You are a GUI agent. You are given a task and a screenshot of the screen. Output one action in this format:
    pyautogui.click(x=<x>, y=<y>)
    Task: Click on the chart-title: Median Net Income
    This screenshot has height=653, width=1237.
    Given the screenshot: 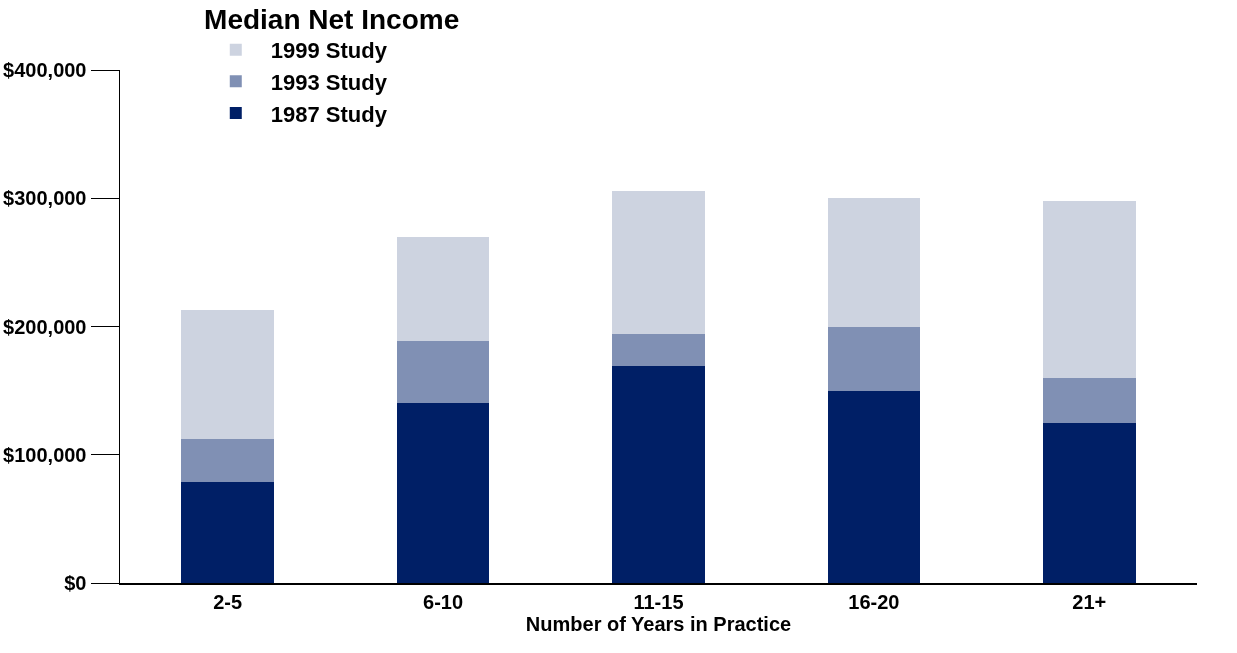 What is the action you would take?
    pyautogui.click(x=332, y=20)
    